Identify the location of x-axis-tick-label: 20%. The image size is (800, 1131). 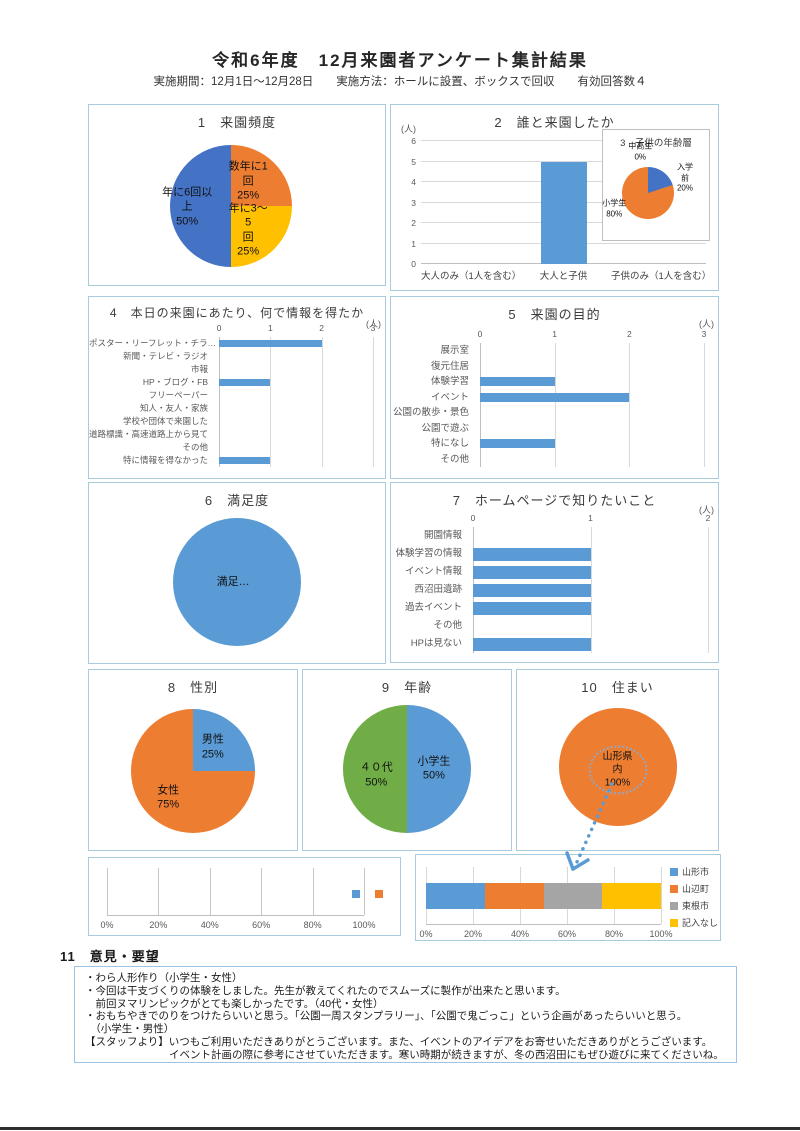
(158, 925).